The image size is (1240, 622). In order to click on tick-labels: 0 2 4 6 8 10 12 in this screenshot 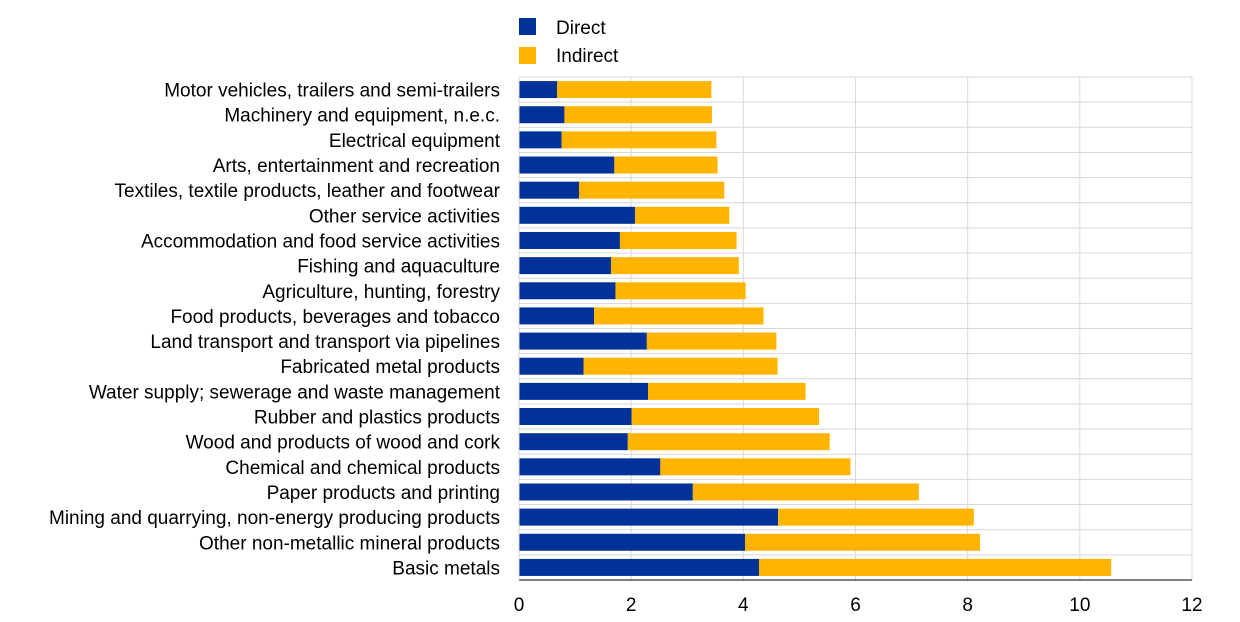, I will do `click(858, 605)`.